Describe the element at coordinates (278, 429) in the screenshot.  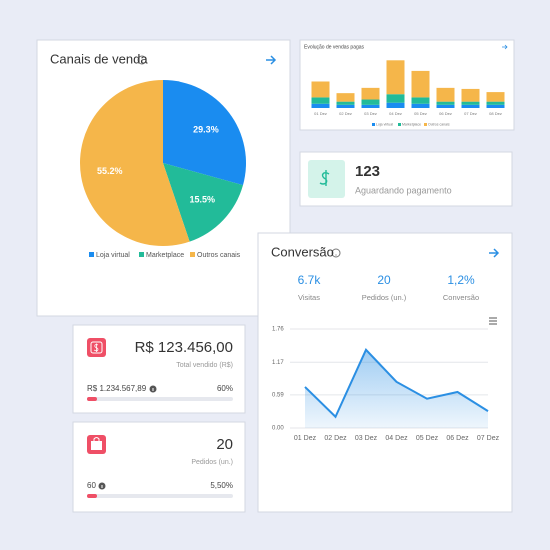
I see `y-tick-label: 0.00` at that location.